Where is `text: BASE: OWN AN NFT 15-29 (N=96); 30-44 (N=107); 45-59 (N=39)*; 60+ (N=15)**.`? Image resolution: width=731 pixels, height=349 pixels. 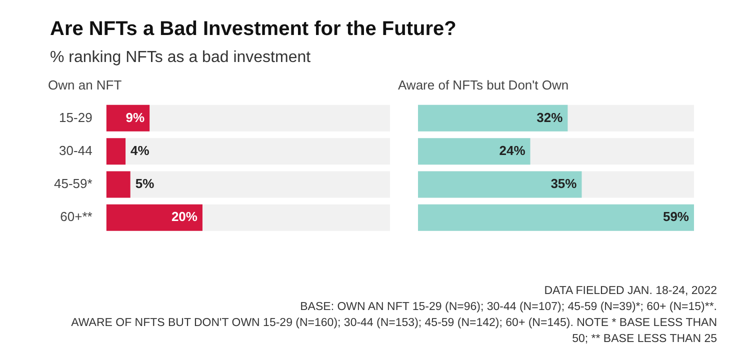
text: BASE: OWN AN NFT 15-29 (N=96); 30-44 (N=107); 45-59 (N=39)*; 60+ (N=15)**. is located at coordinates (508, 307).